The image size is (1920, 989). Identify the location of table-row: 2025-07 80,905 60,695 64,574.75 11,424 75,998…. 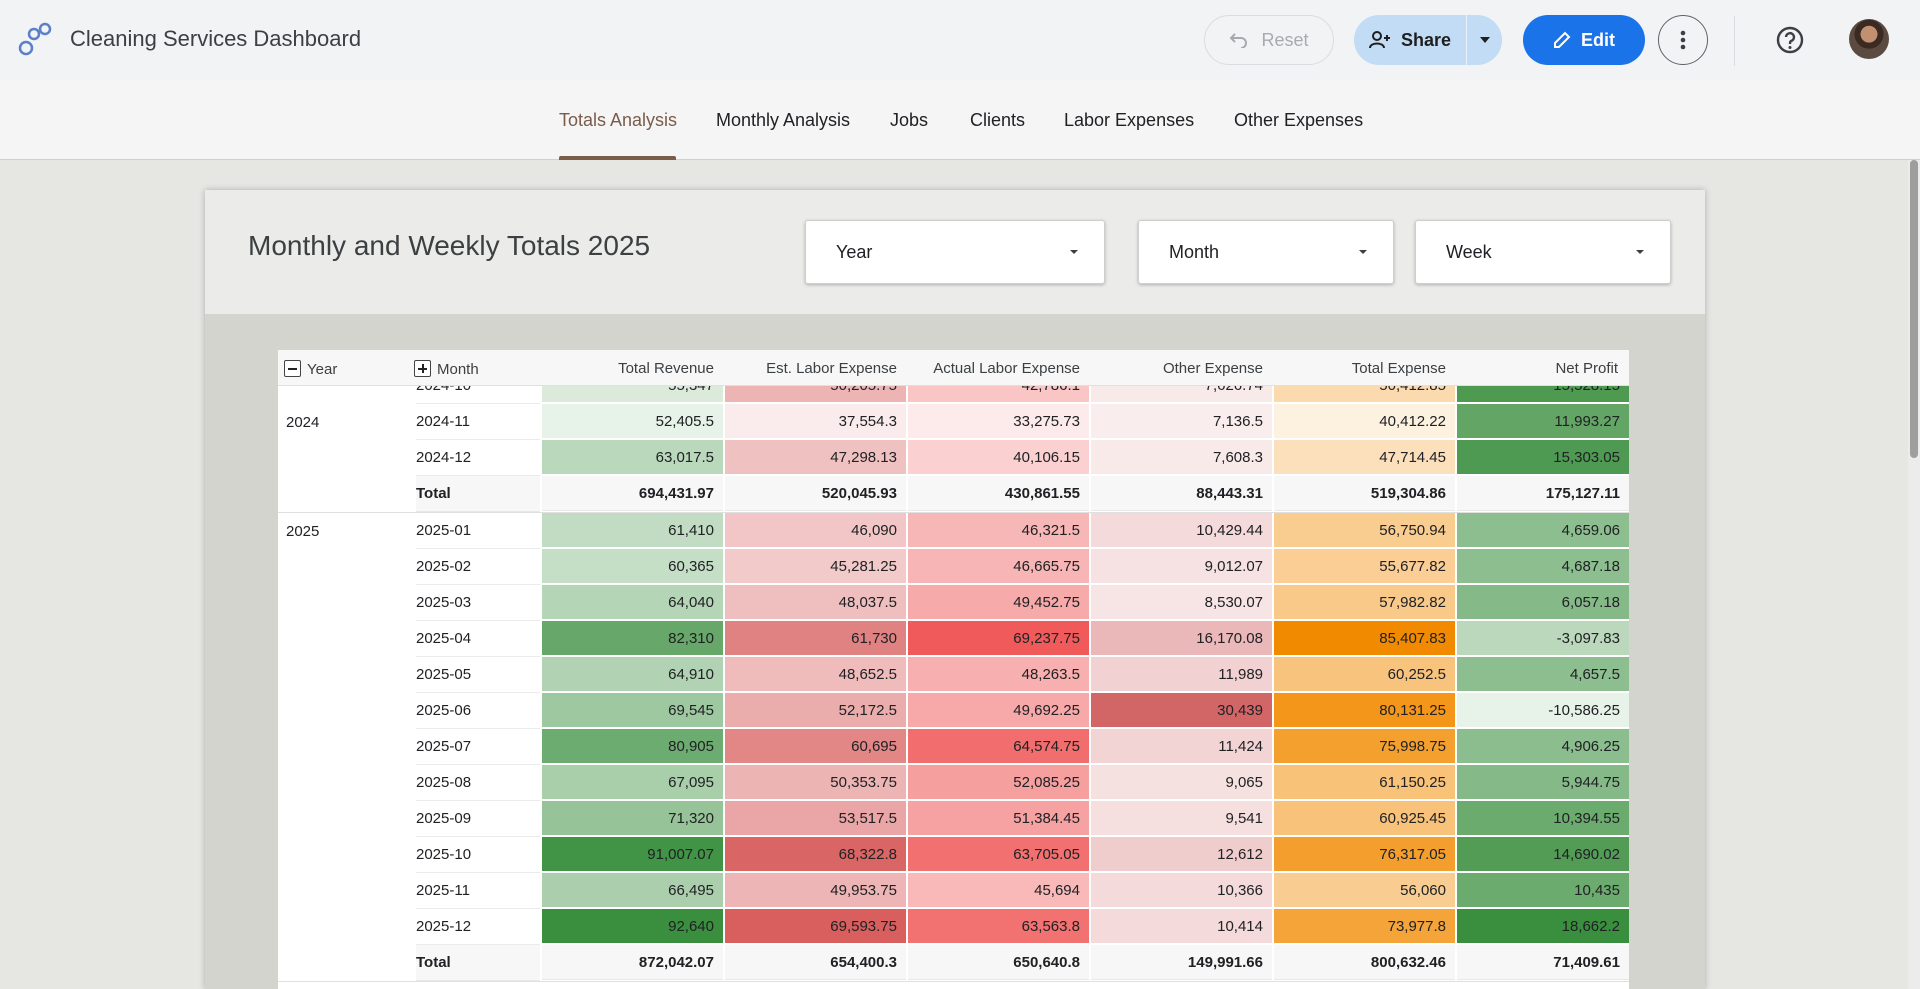
(953, 747).